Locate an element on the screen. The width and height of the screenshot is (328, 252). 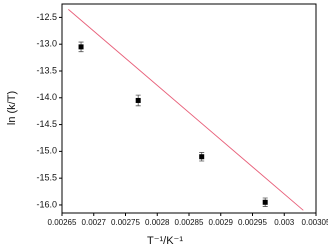
x-tick-label: 0.00265 is located at coordinates (62, 222).